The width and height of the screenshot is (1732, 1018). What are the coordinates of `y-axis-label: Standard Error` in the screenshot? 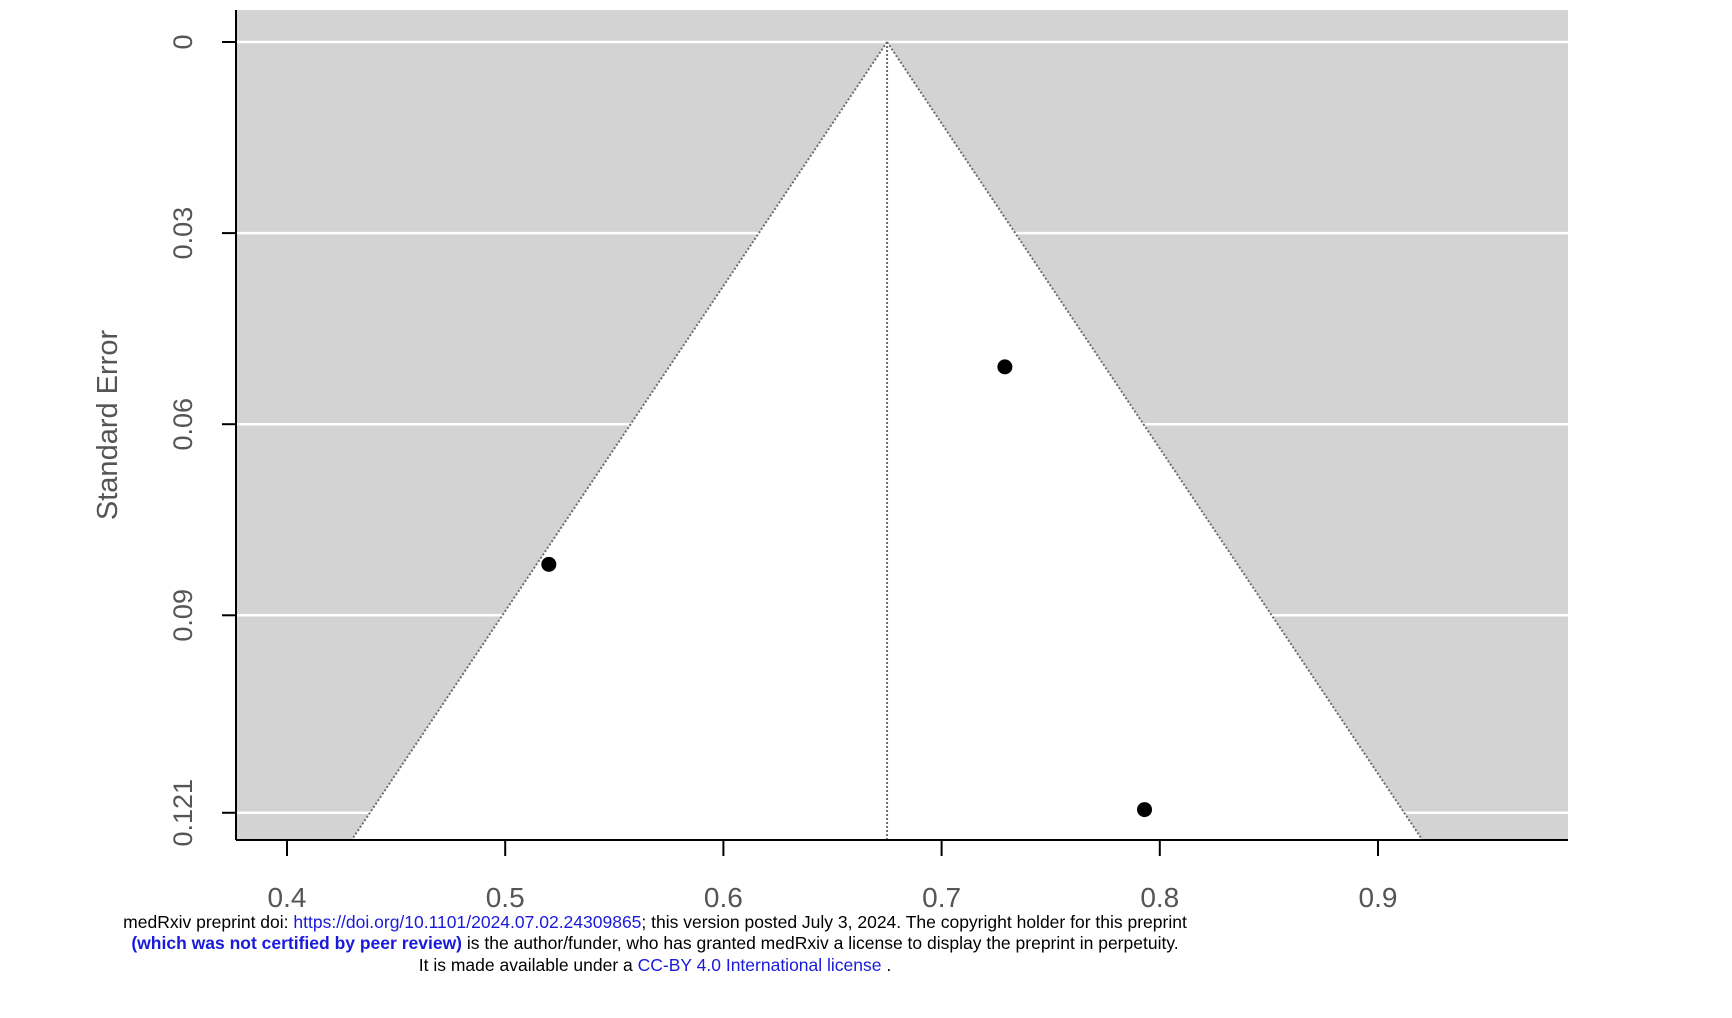 It's located at (108, 425).